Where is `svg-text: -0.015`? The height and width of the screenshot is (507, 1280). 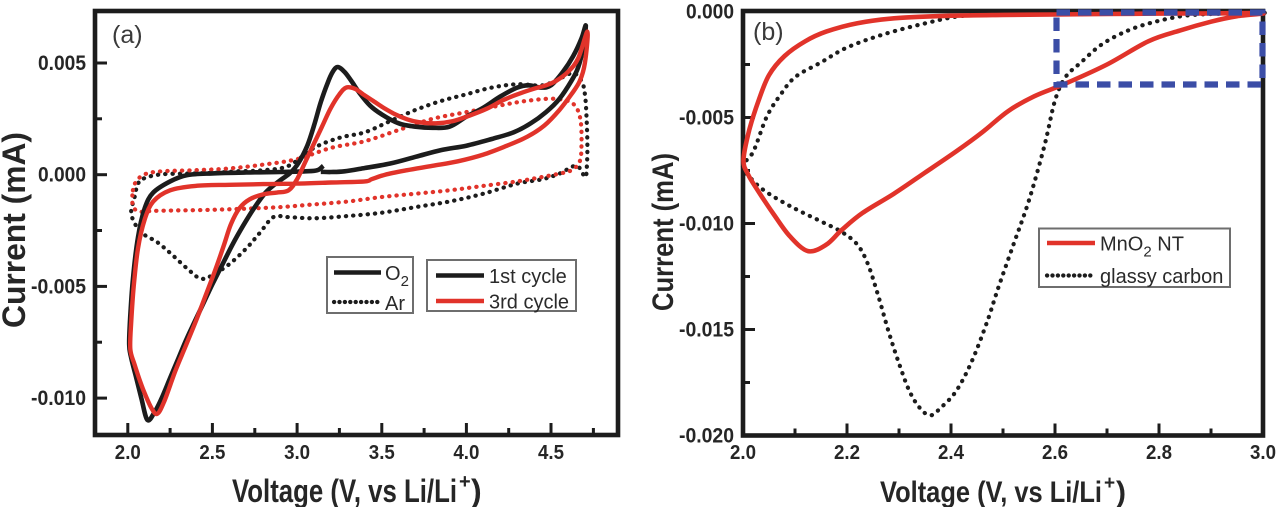 svg-text: -0.015 is located at coordinates (706, 330).